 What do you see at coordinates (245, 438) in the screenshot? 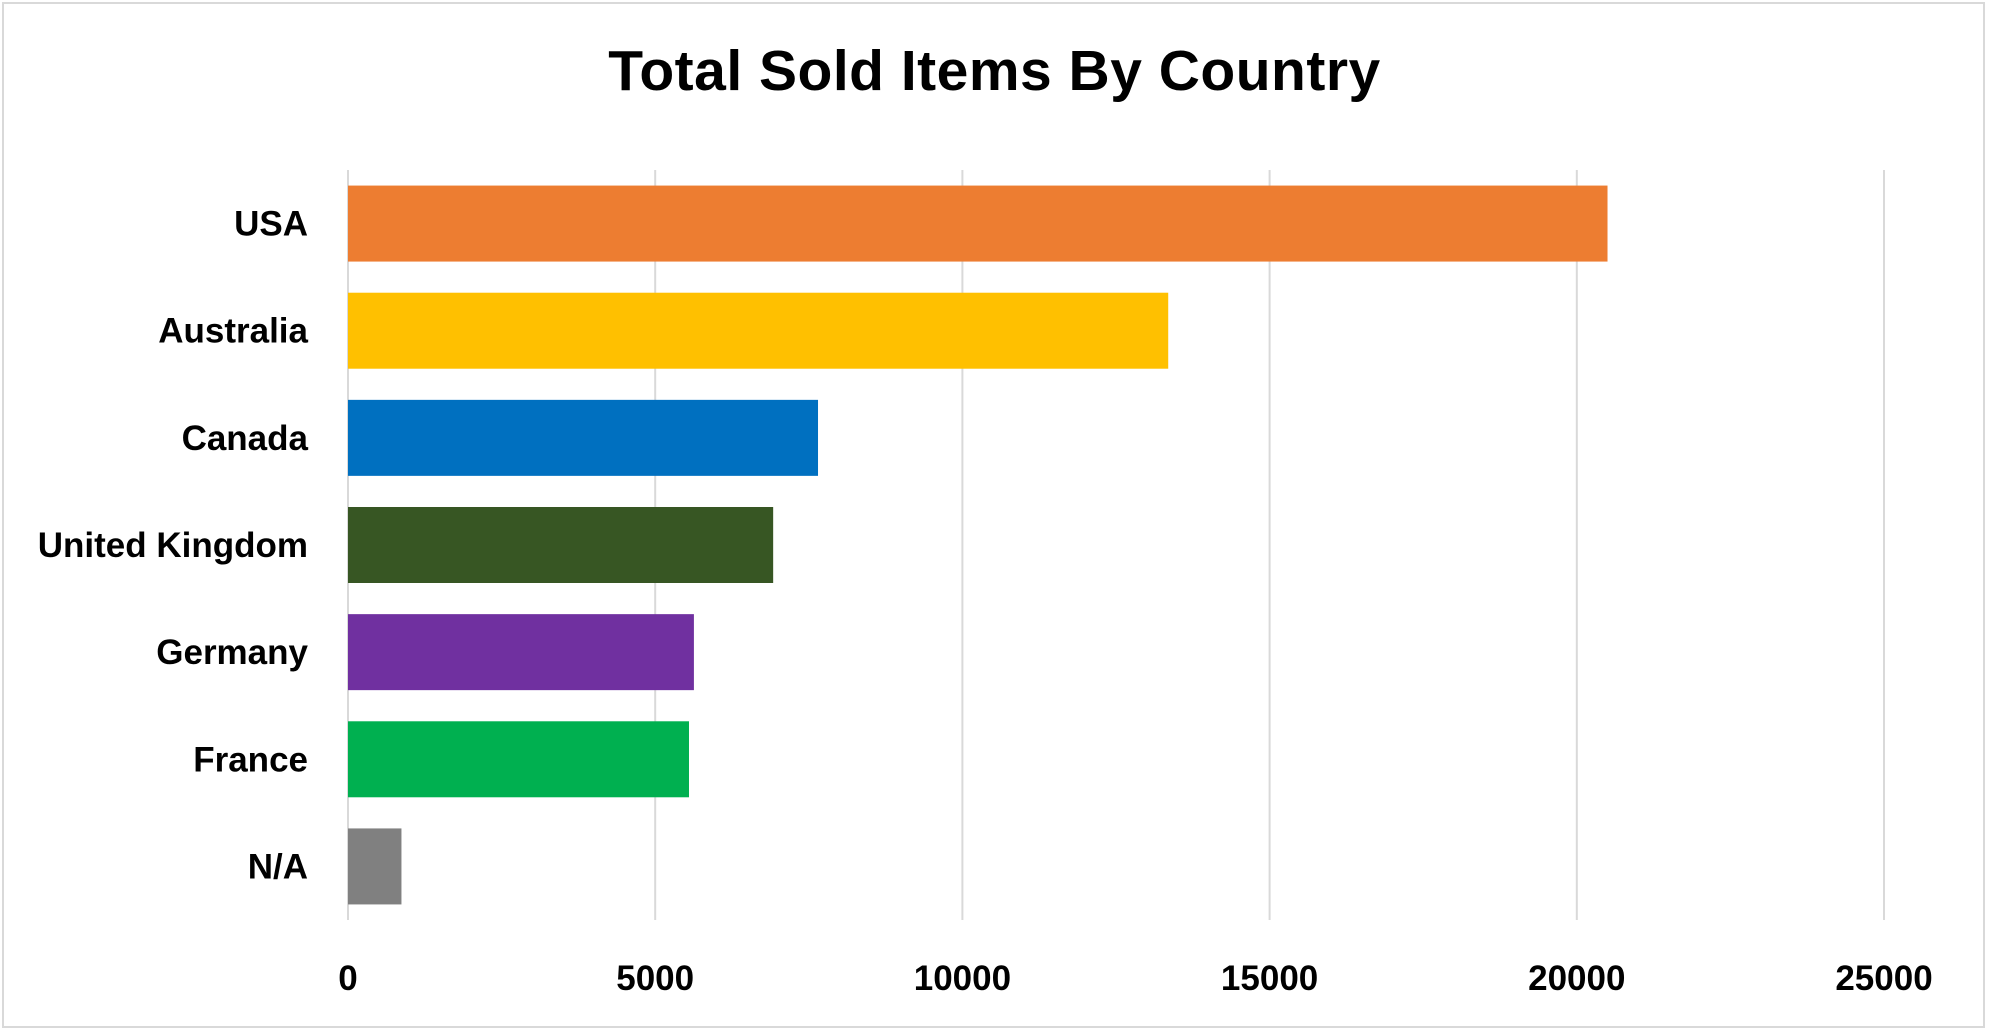
I see `category-label: Canada` at bounding box center [245, 438].